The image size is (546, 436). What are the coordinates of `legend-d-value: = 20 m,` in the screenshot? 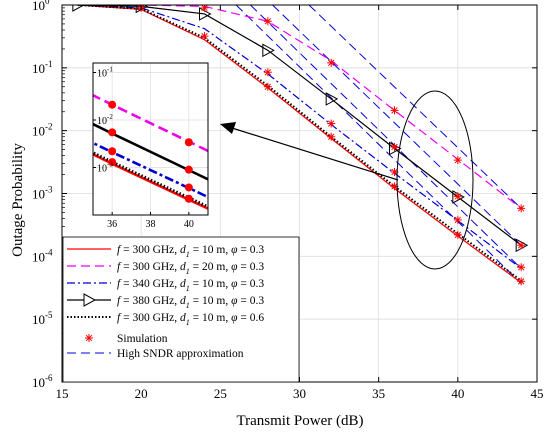 It's located at (210, 267).